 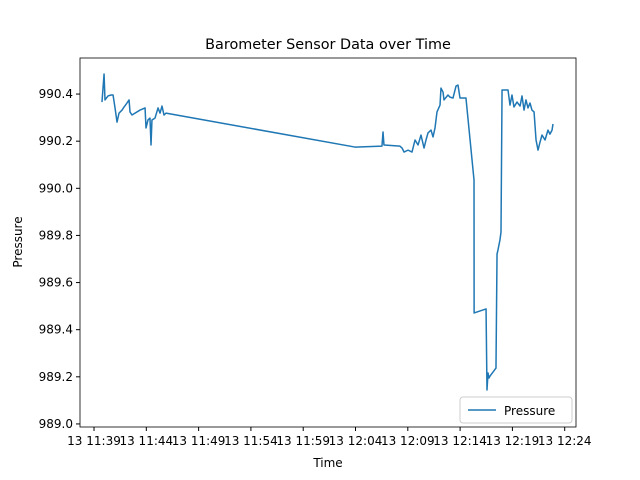 I want to click on y-tick-label: 990.0, so click(x=56, y=188).